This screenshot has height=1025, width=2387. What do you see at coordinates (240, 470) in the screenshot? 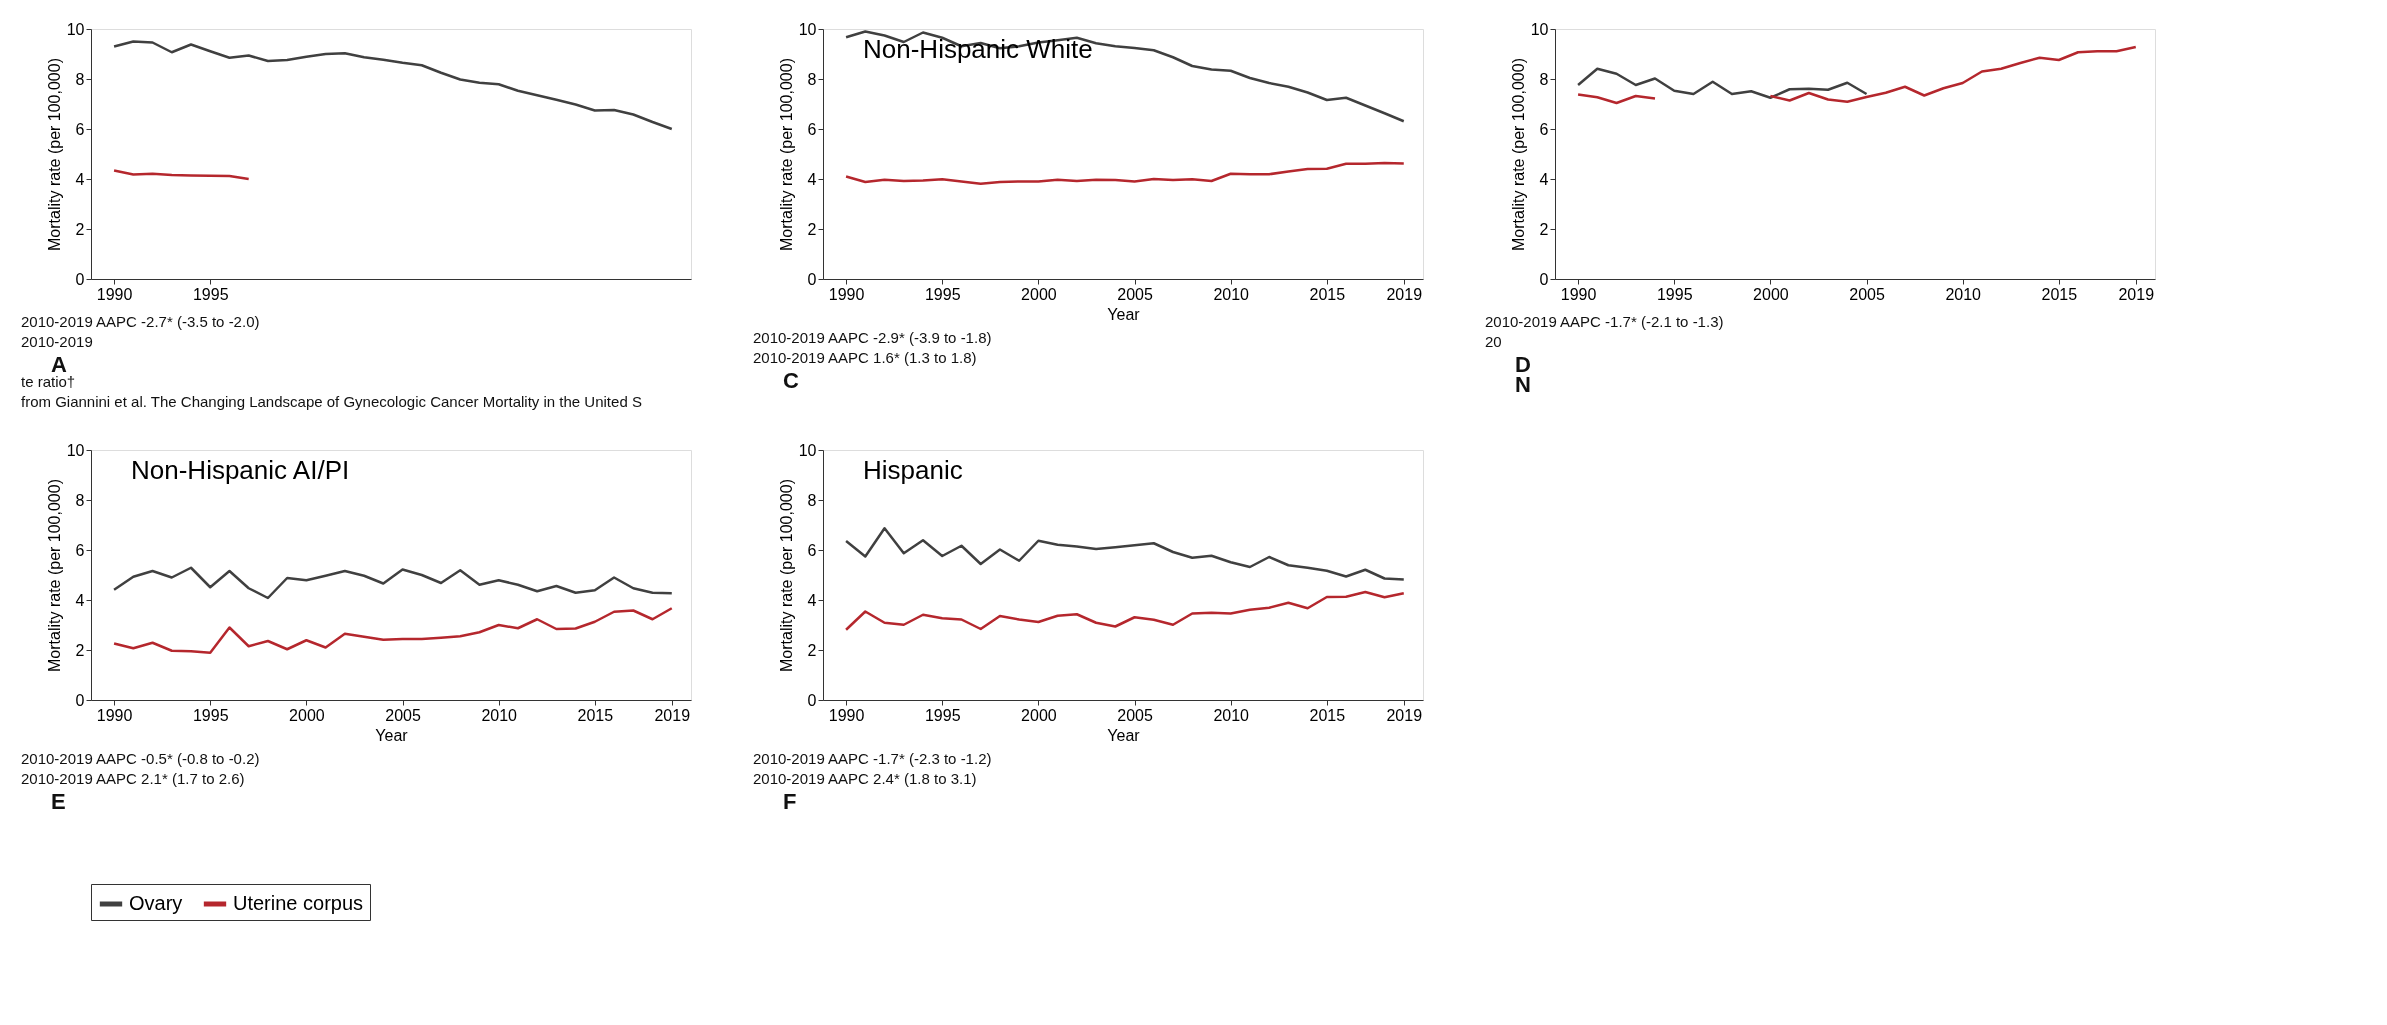
I see `chart-title: Non-Hispanic AI/PI` at bounding box center [240, 470].